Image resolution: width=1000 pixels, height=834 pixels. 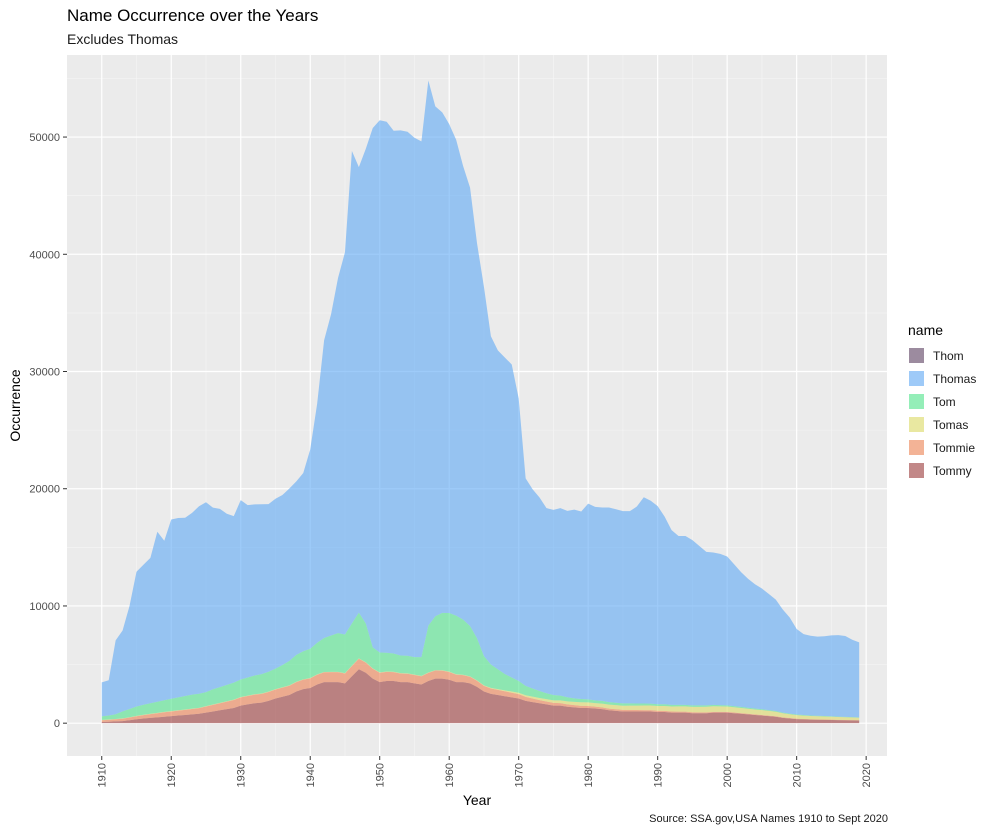 I want to click on x-tick-label: 1940, so click(x=311, y=775).